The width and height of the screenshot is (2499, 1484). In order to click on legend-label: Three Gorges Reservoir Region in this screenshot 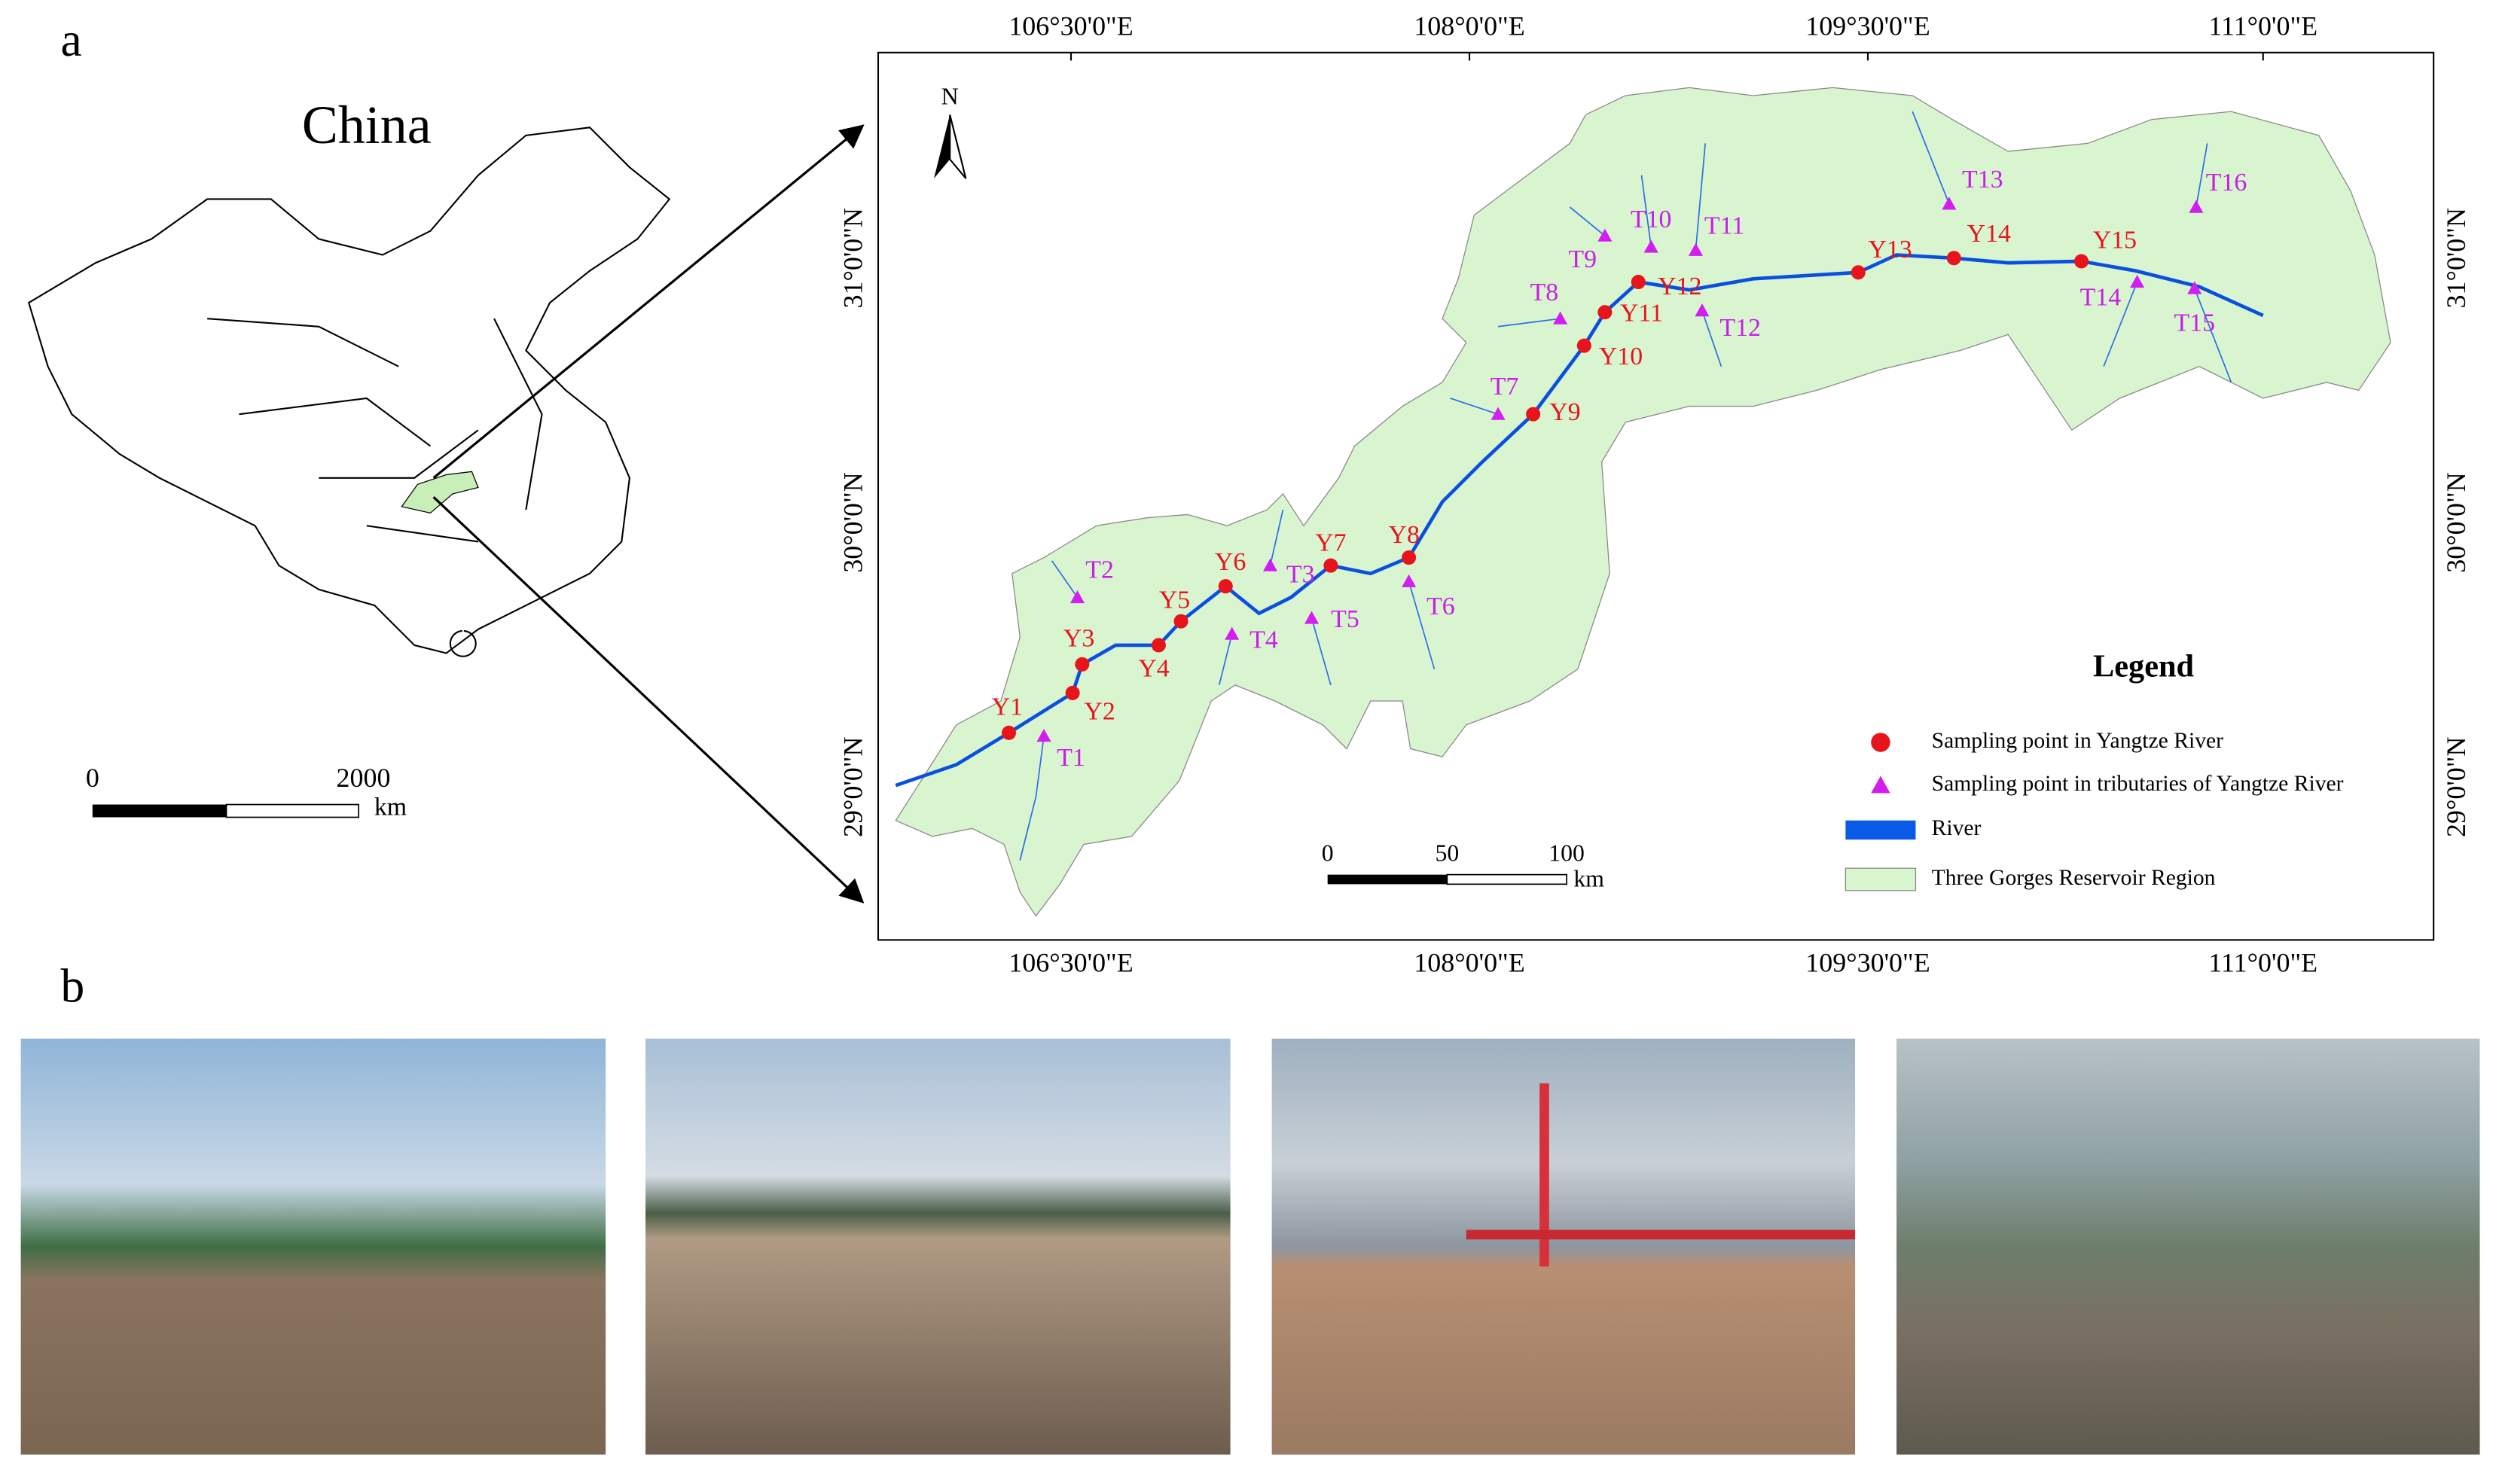, I will do `click(2074, 878)`.